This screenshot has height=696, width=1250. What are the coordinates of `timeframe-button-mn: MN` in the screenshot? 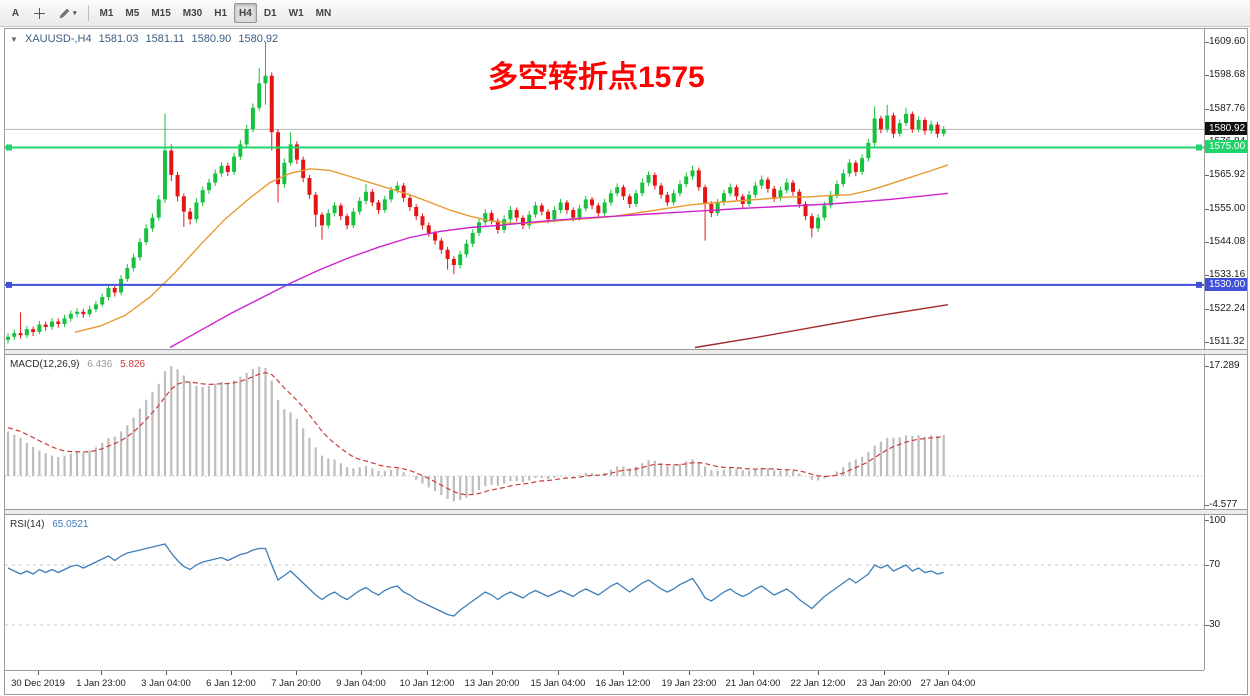 It's located at (324, 13).